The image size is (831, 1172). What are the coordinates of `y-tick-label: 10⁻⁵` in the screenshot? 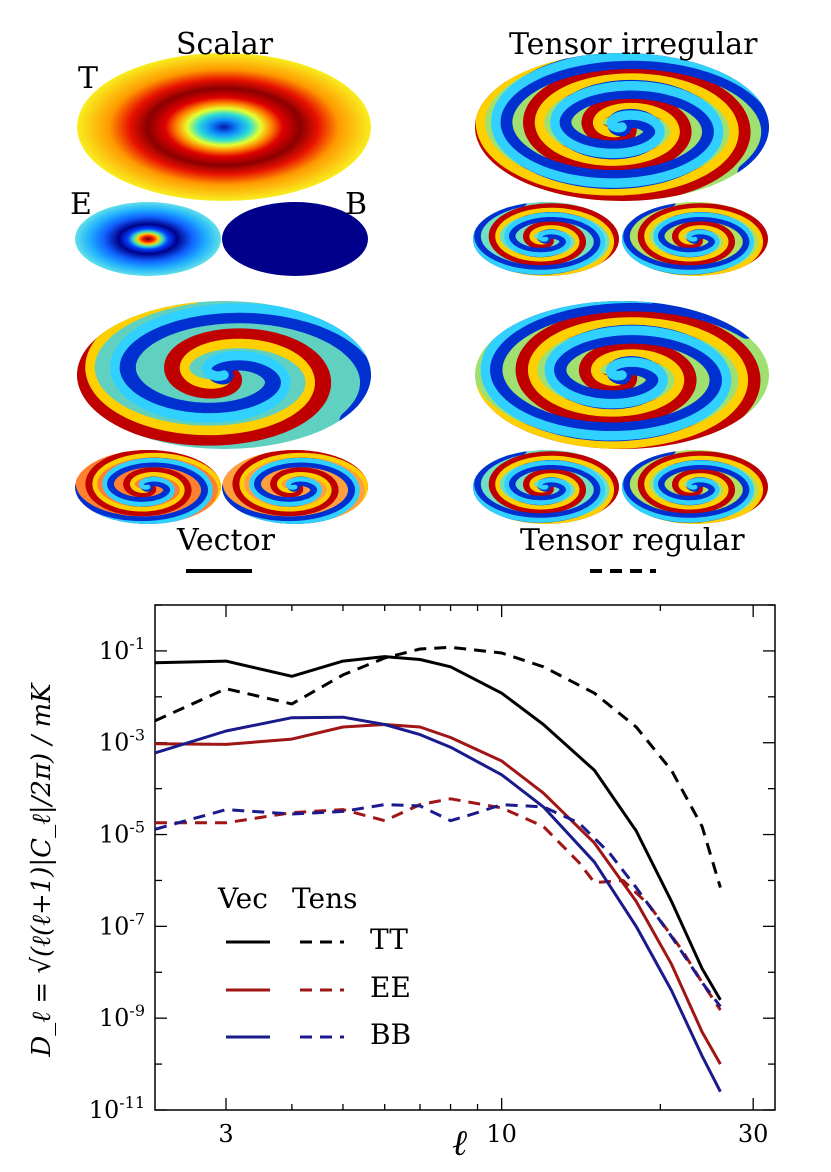 It's located at (122, 833).